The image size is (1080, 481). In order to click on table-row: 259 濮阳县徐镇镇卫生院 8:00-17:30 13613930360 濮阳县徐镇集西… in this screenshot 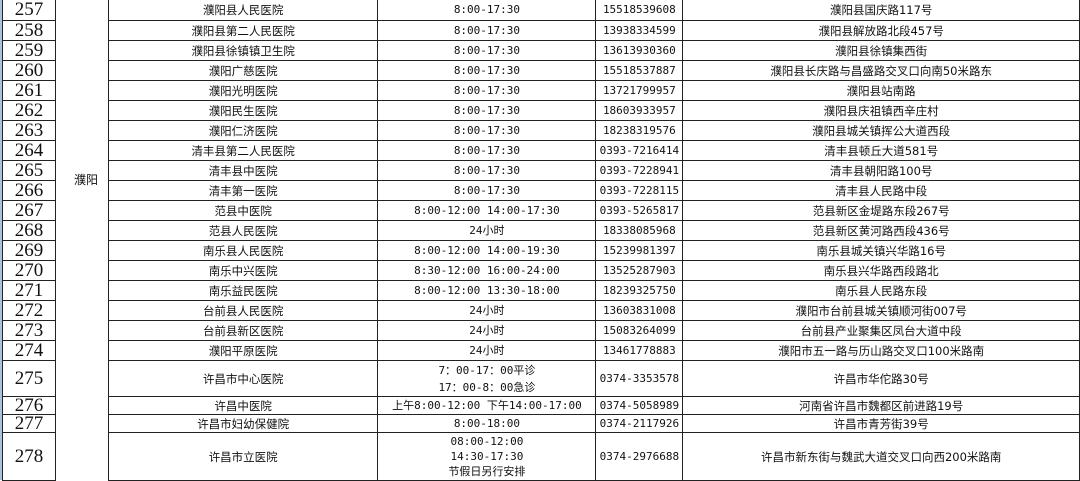, I will do `click(541, 50)`.